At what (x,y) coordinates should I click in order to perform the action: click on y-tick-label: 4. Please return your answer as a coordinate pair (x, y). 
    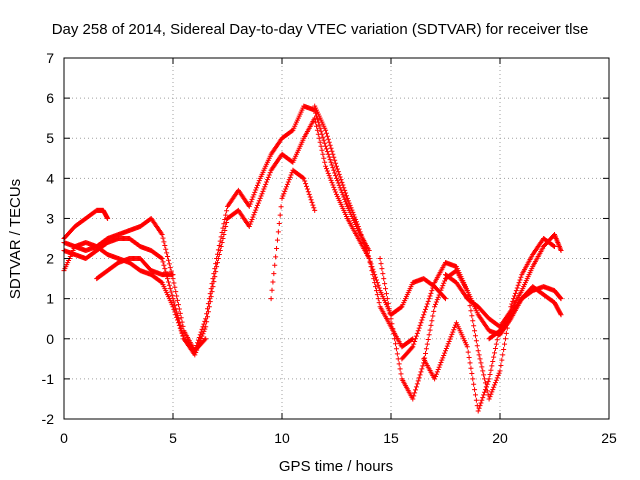
    Looking at the image, I should click on (50, 178).